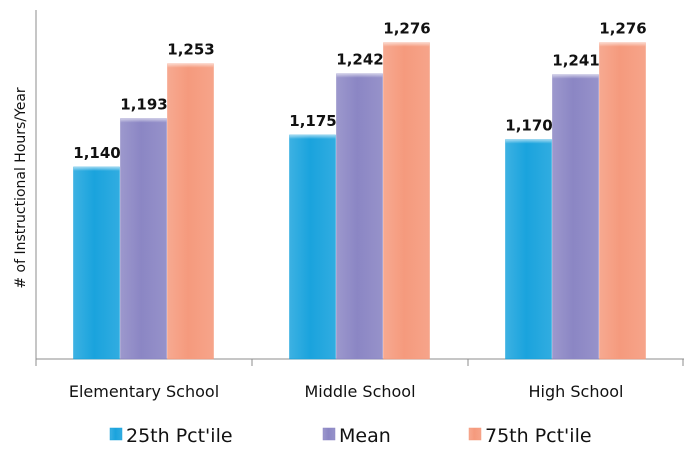 This screenshot has height=449, width=684. What do you see at coordinates (359, 60) in the screenshot?
I see `value-label: 1,242` at bounding box center [359, 60].